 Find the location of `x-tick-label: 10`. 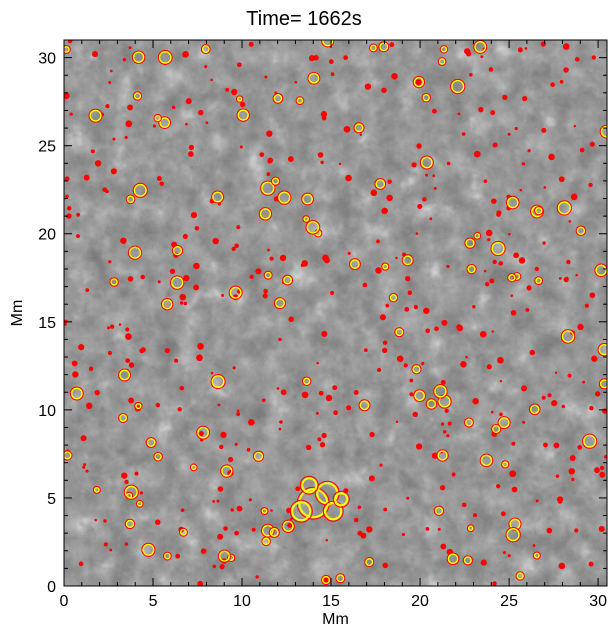

x-tick-label: 10 is located at coordinates (242, 601).